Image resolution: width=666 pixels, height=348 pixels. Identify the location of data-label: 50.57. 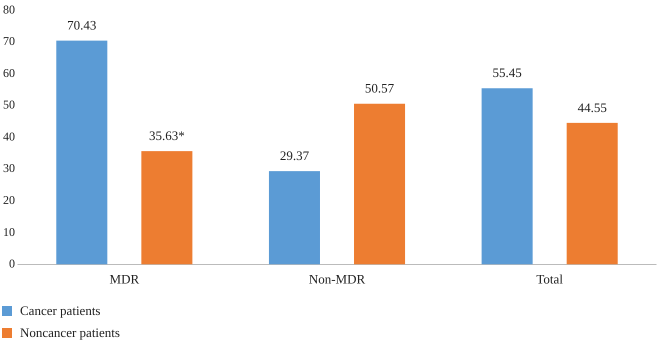
(379, 88).